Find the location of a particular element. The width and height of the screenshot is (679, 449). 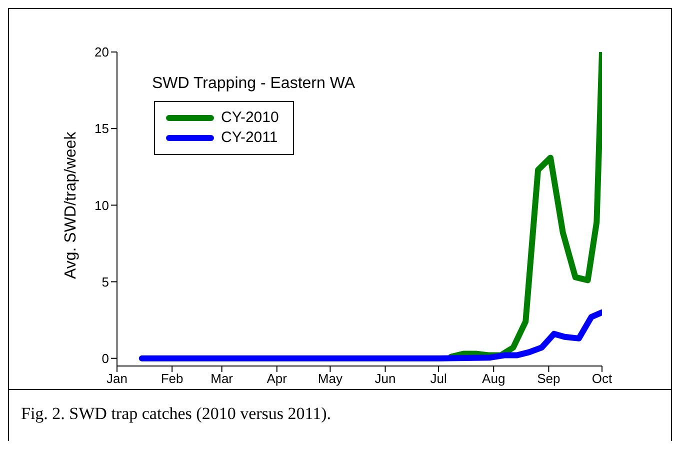

y-tick-label: 15 is located at coordinates (101, 128).